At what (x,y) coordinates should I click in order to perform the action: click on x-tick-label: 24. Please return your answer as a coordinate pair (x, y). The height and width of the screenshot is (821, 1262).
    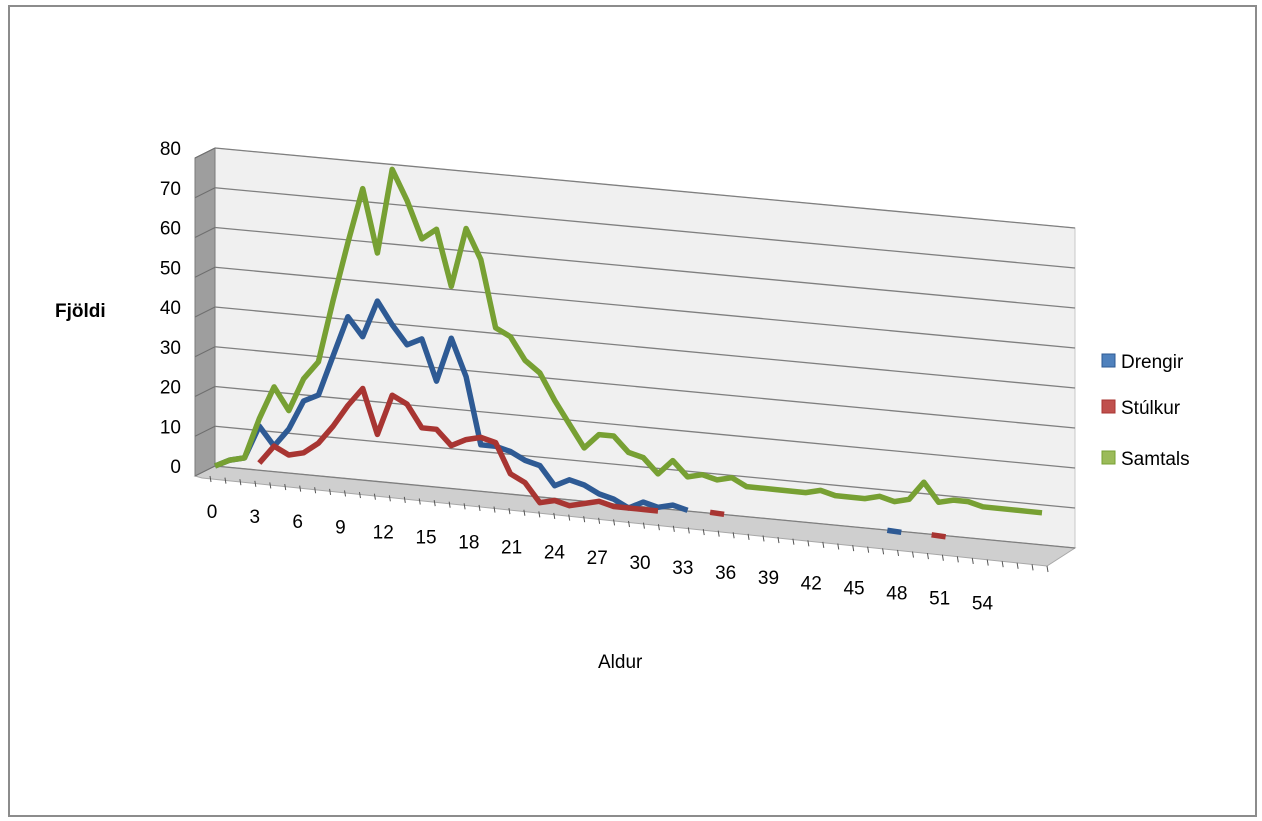
    Looking at the image, I should click on (555, 553).